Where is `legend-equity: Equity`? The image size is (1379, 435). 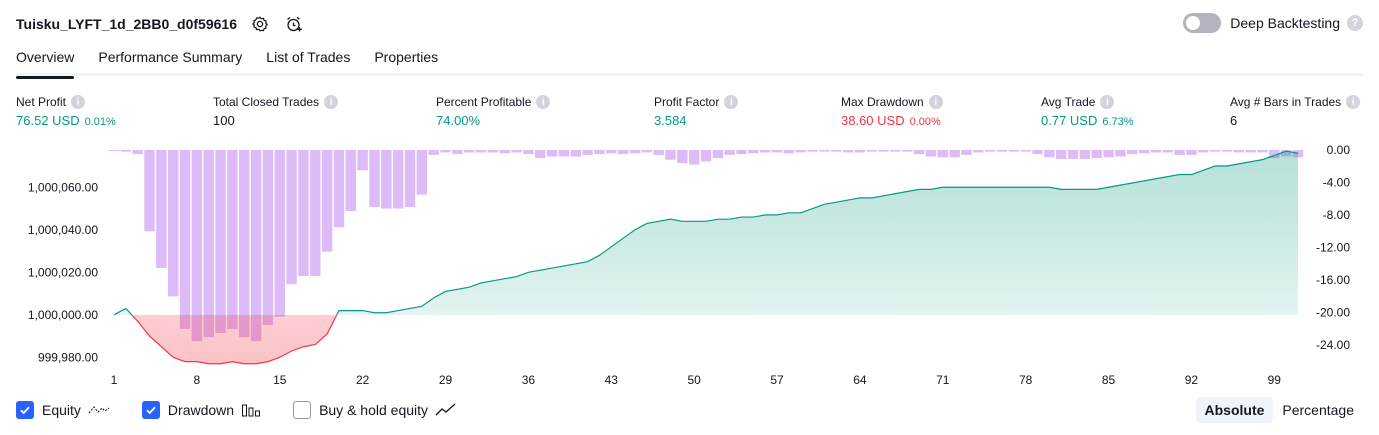
legend-equity: Equity is located at coordinates (63, 410).